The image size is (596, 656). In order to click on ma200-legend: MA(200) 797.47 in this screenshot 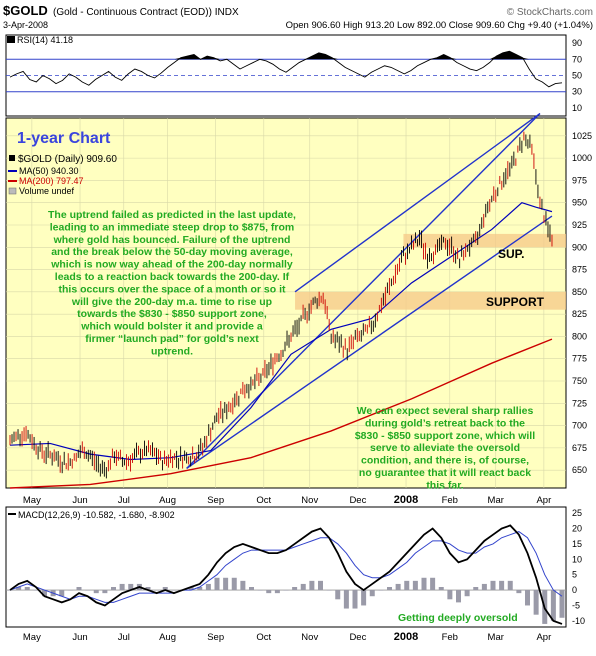, I will do `click(51, 181)`.